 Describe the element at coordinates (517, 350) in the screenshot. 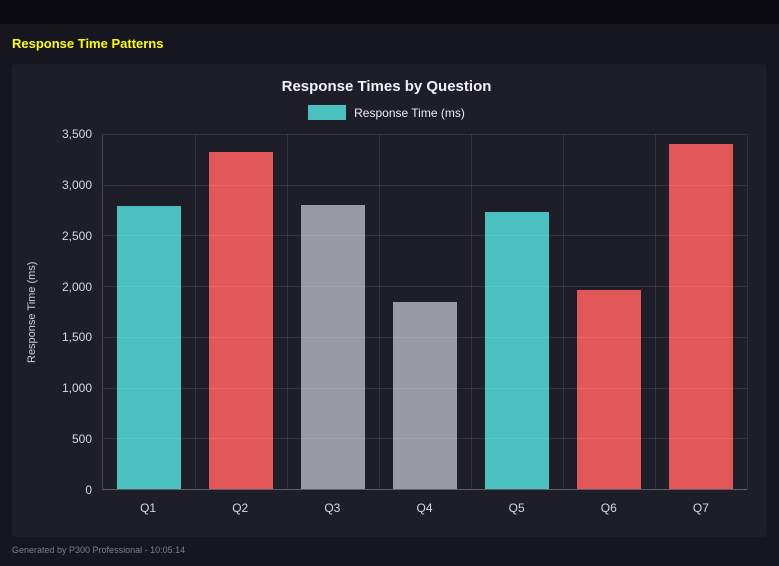

I see `bar-q5` at that location.